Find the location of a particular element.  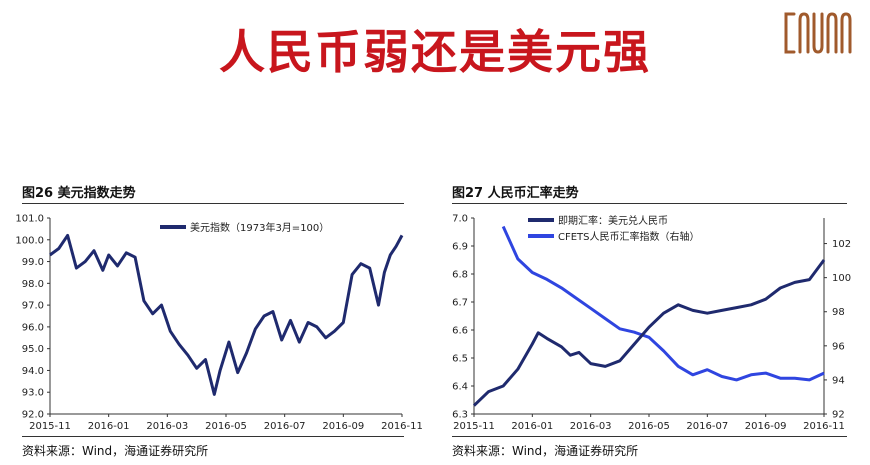

y2-tick-label: 100 is located at coordinates (841, 278).